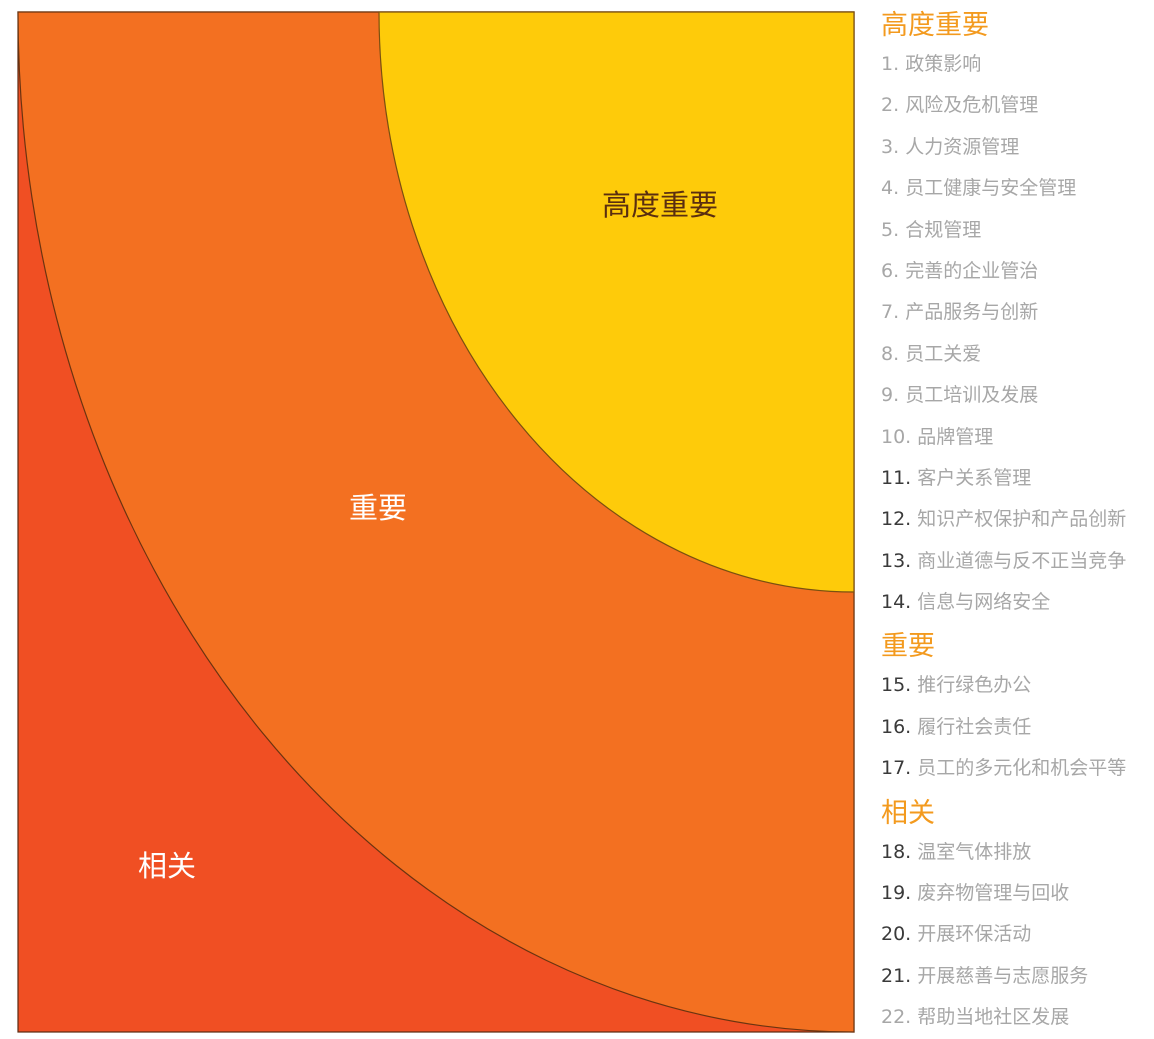 The image size is (1154, 1039). I want to click on legend-item-number: 2., so click(890, 105).